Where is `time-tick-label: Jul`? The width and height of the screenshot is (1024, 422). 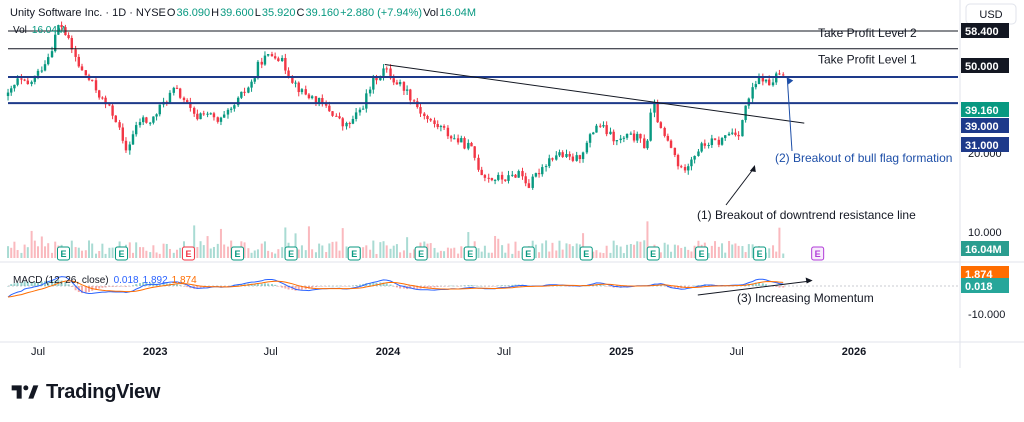 time-tick-label: Jul is located at coordinates (38, 352).